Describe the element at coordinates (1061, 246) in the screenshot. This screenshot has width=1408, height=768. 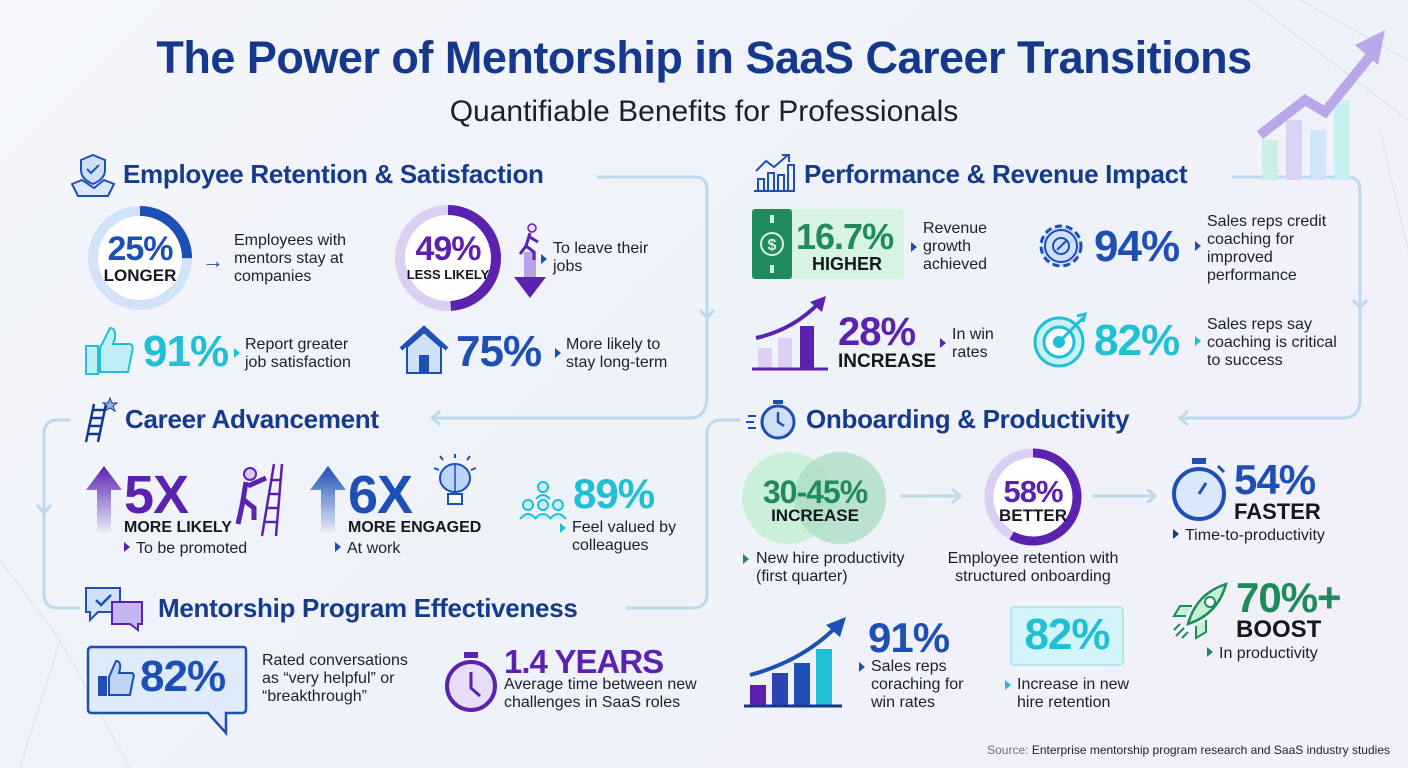
I see `gear-icon` at that location.